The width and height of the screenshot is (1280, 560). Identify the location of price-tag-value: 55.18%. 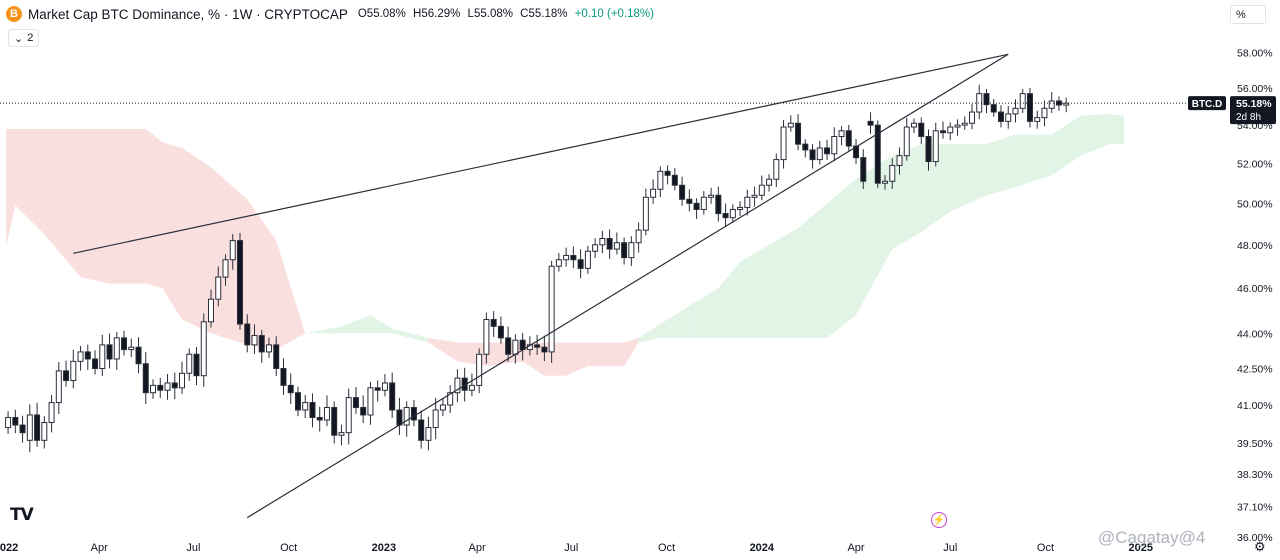
(1254, 104).